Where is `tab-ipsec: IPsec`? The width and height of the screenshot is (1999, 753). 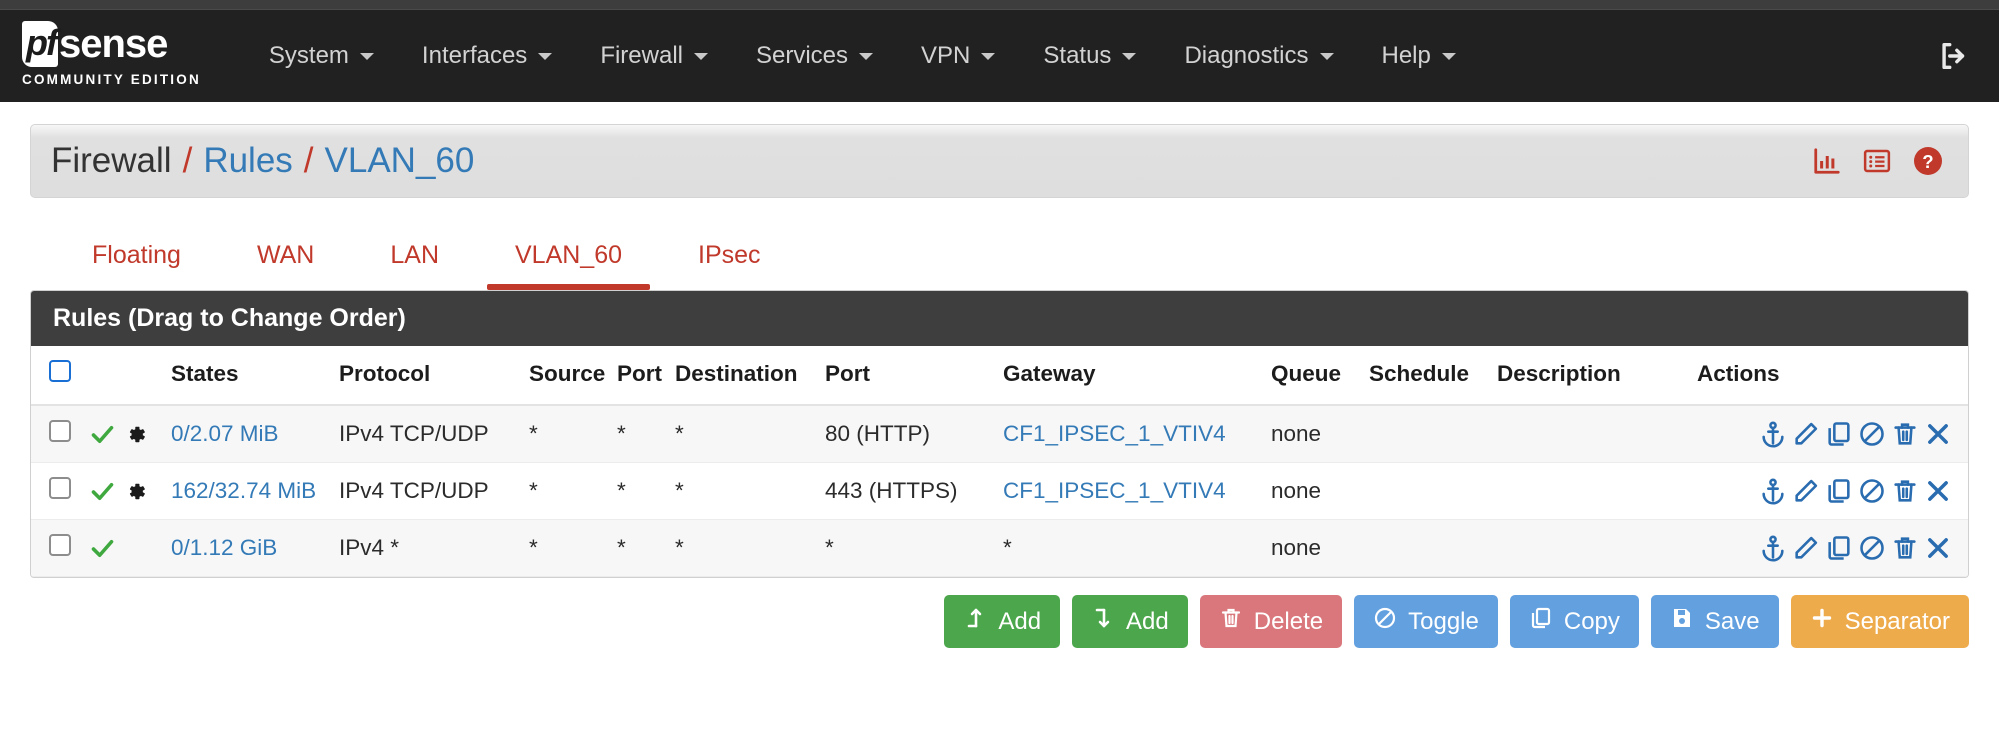
tab-ipsec: IPsec is located at coordinates (729, 255).